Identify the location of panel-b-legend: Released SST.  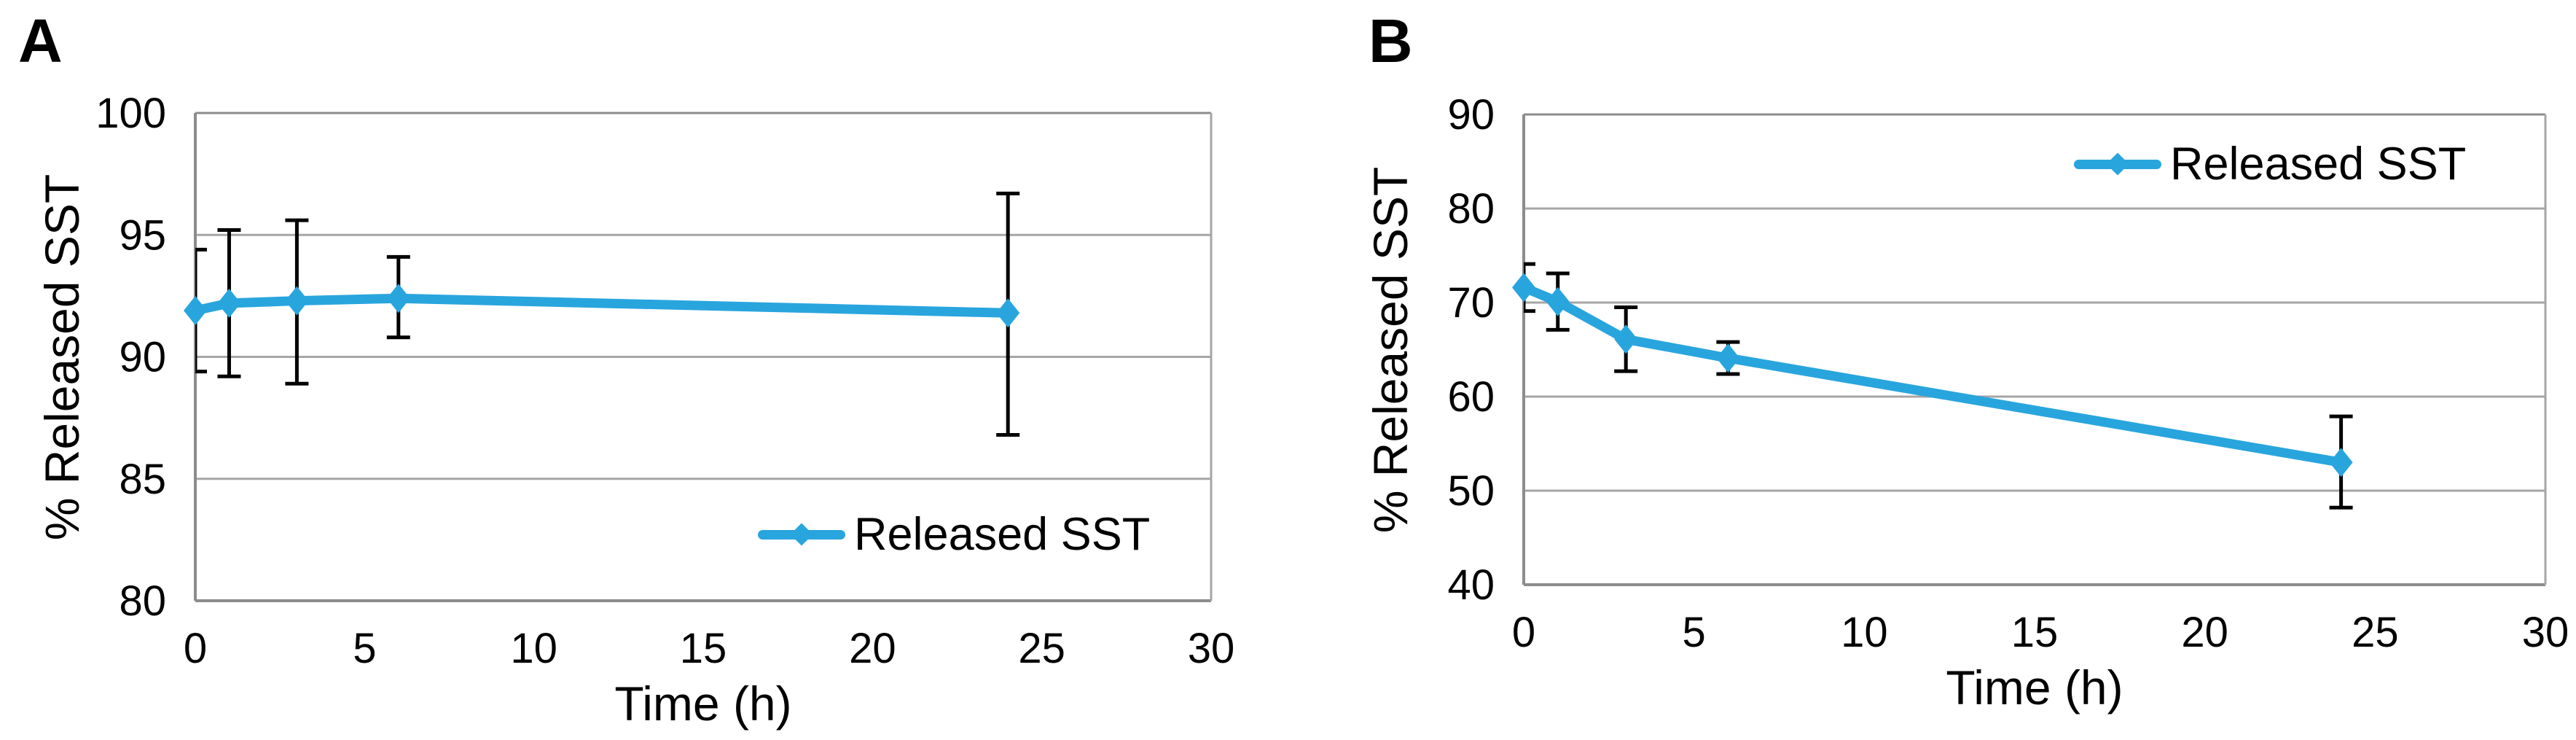
(2270, 164).